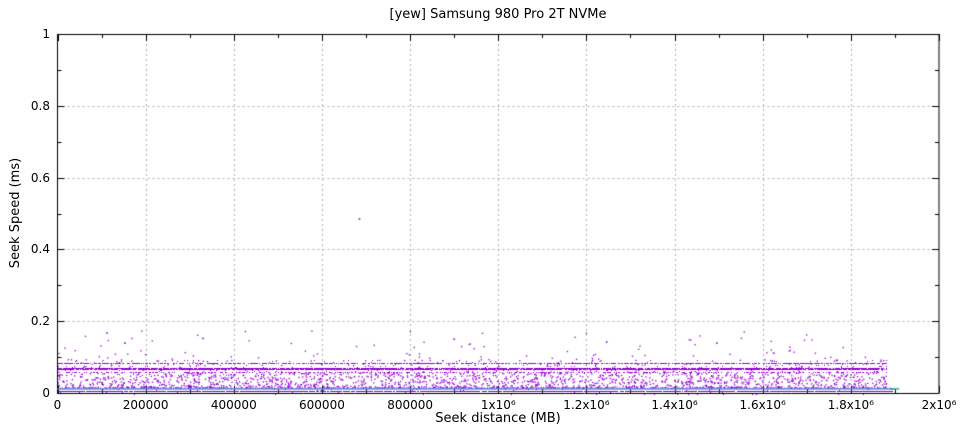 The width and height of the screenshot is (960, 432). Describe the element at coordinates (46, 393) in the screenshot. I see `y-tick-label: 0` at that location.